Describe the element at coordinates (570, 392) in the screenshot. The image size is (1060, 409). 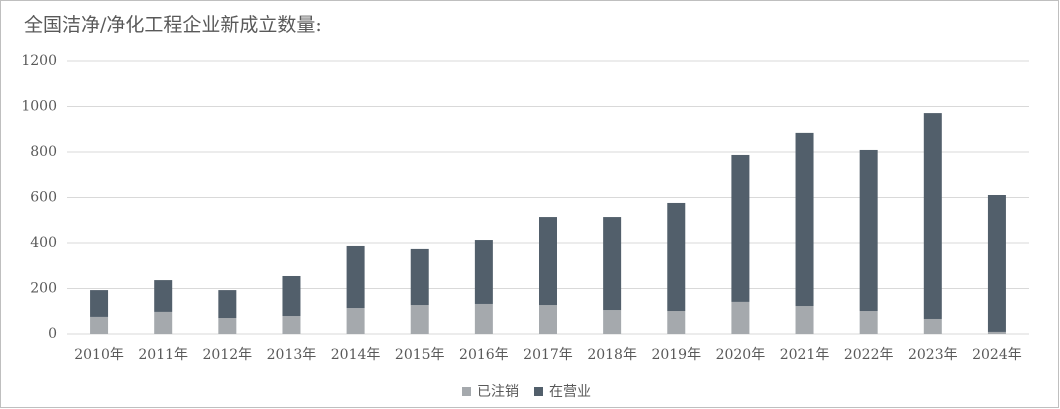
I see `legend-label: 在营业` at that location.